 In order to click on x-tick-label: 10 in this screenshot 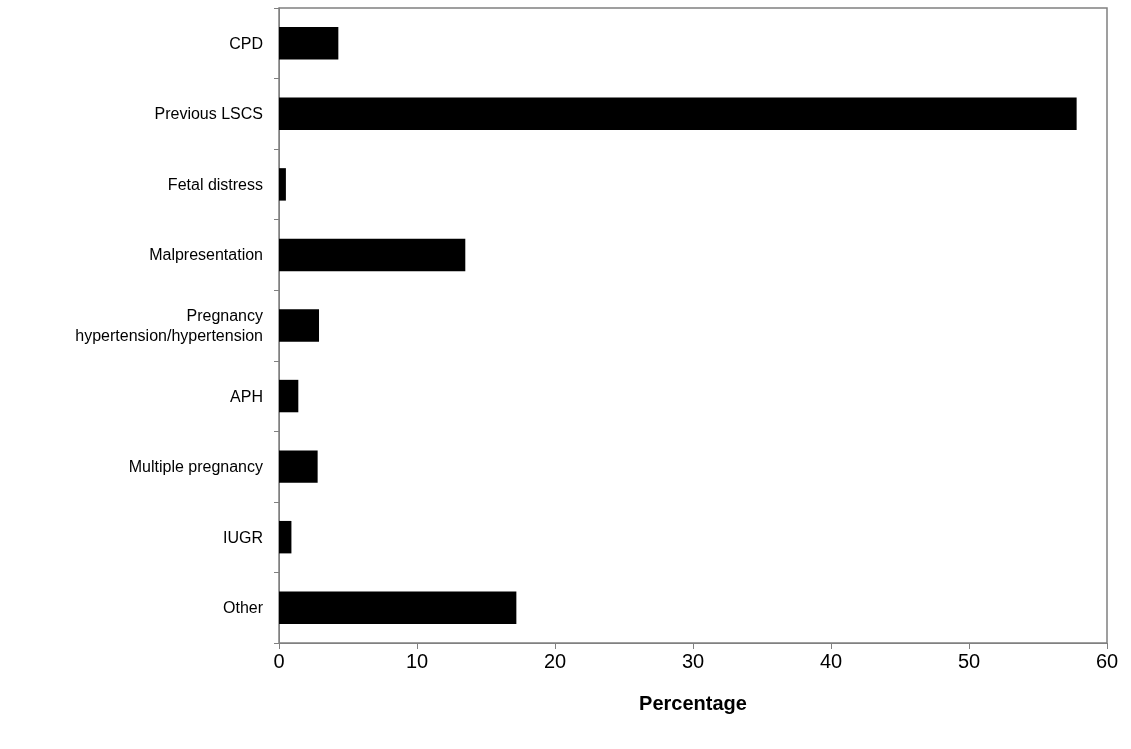, I will do `click(417, 661)`.